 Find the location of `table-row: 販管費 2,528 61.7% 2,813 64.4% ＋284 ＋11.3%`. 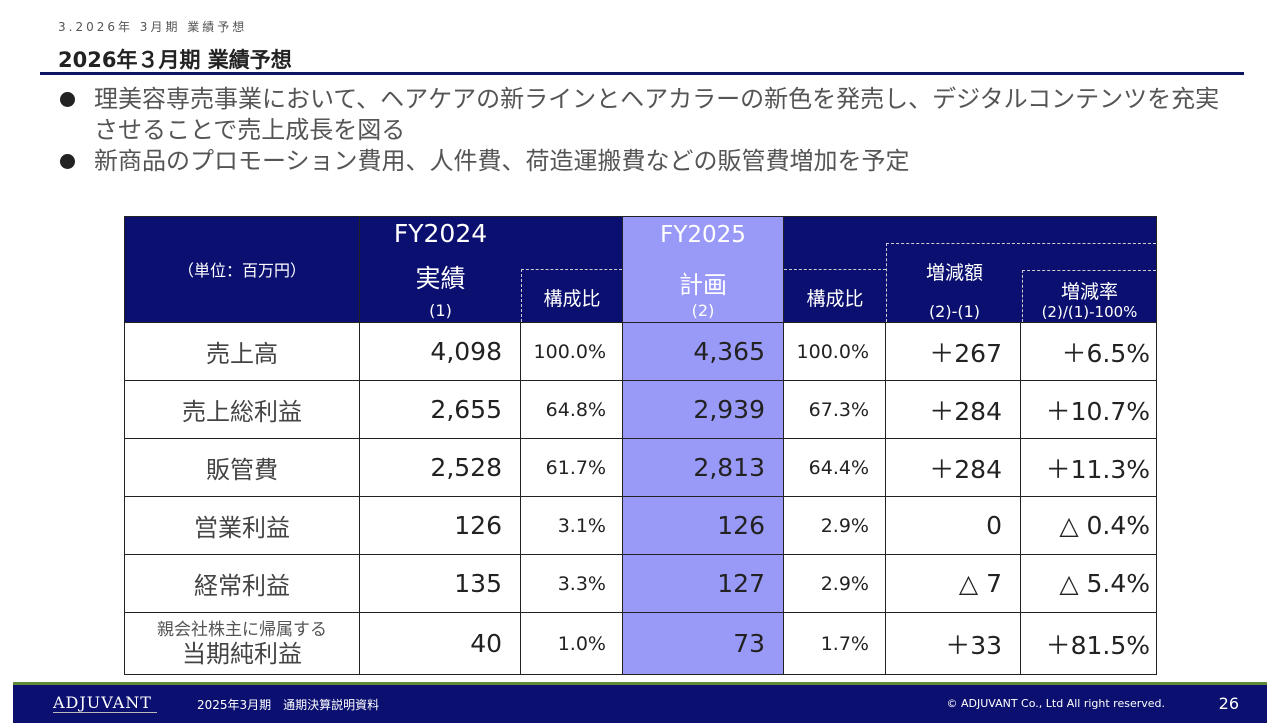

table-row: 販管費 2,528 61.7% 2,813 64.4% ＋284 ＋11.3% is located at coordinates (641, 467).